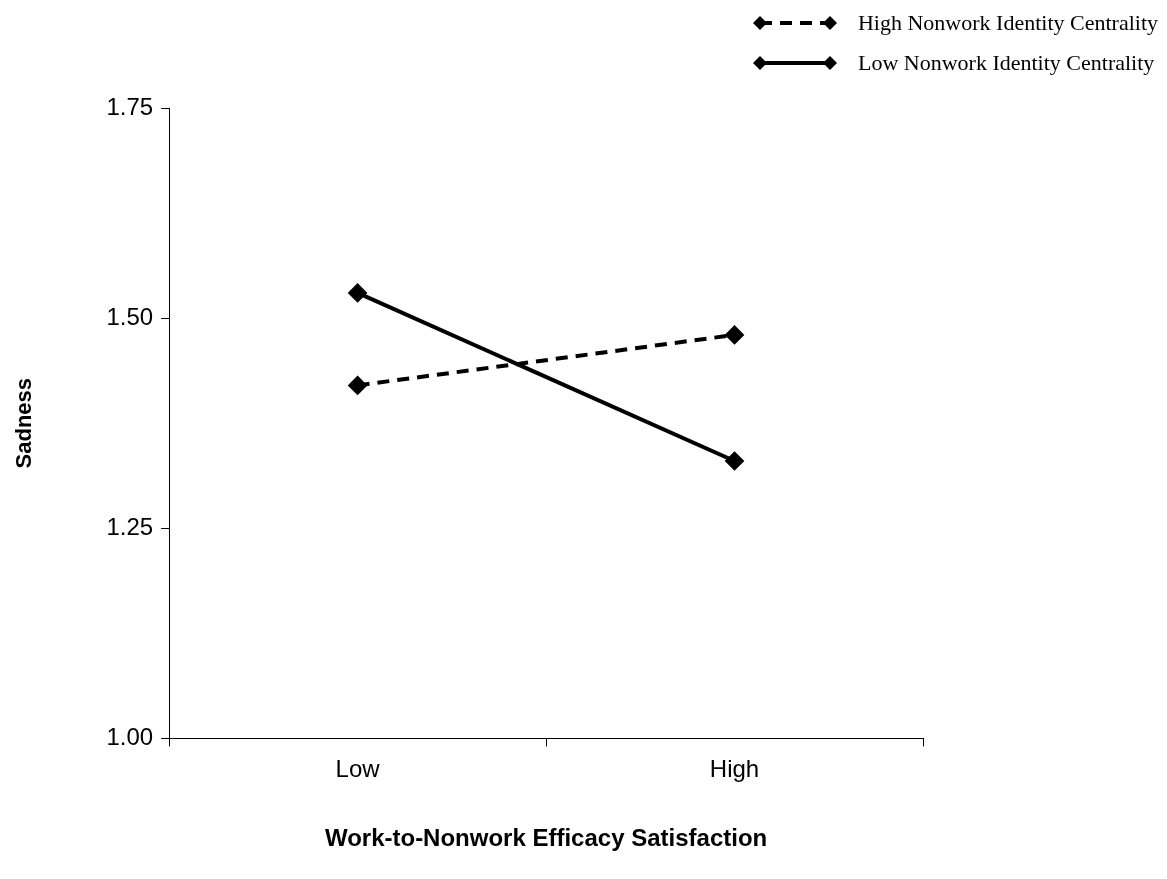 The height and width of the screenshot is (879, 1167). I want to click on y-tick-label: 1.75, so click(130, 106).